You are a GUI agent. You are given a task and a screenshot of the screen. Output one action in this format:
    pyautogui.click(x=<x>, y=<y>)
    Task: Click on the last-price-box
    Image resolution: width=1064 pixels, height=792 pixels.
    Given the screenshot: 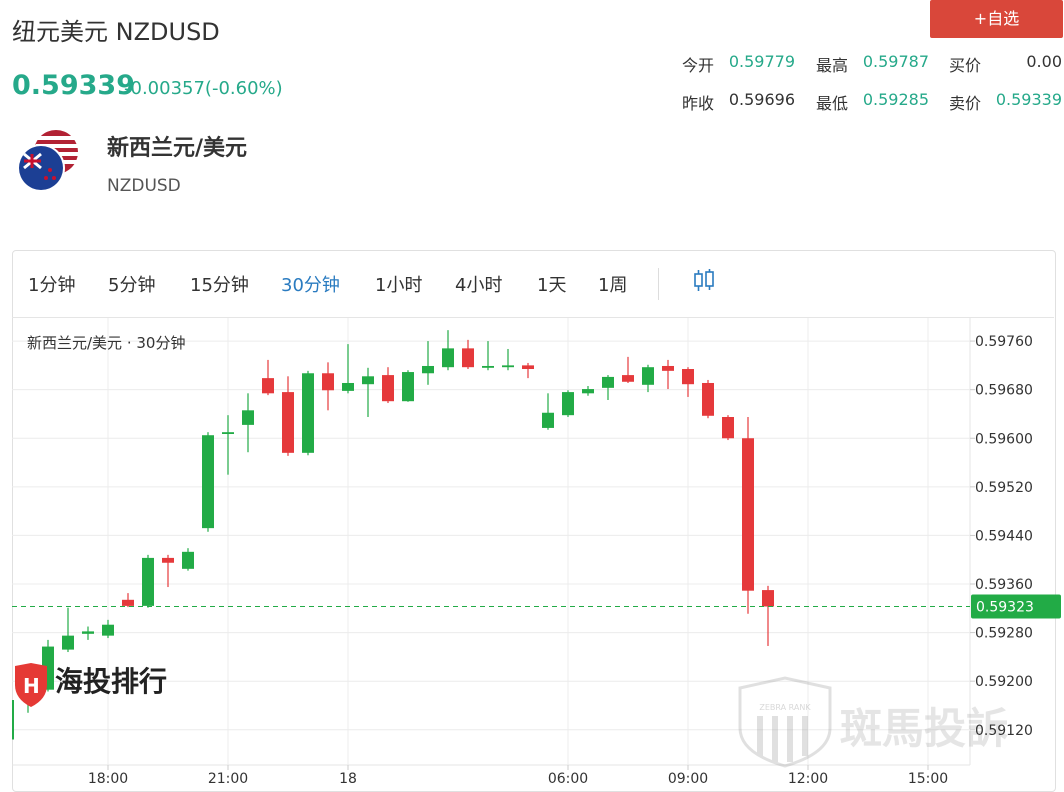 What is the action you would take?
    pyautogui.click(x=1016, y=606)
    